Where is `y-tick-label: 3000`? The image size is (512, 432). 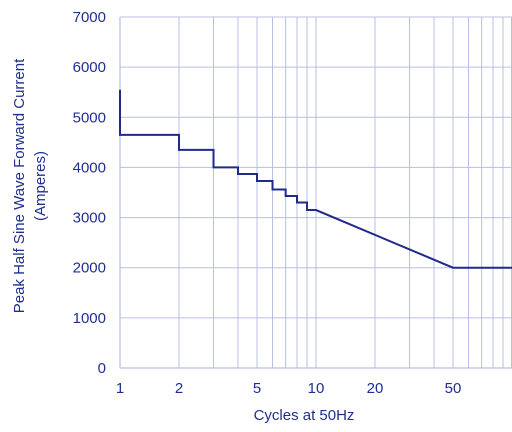
y-tick-label: 3000 is located at coordinates (89, 218).